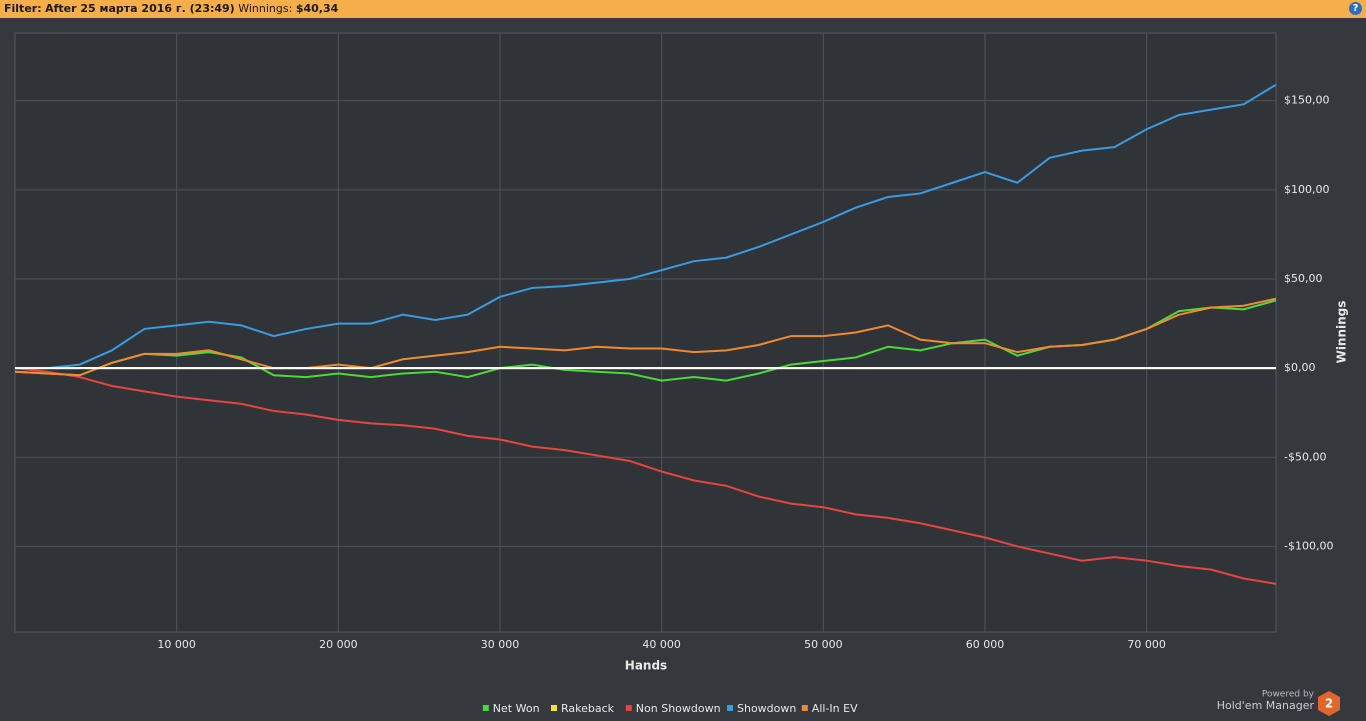  I want to click on x-tick-label: 20 000, so click(338, 644).